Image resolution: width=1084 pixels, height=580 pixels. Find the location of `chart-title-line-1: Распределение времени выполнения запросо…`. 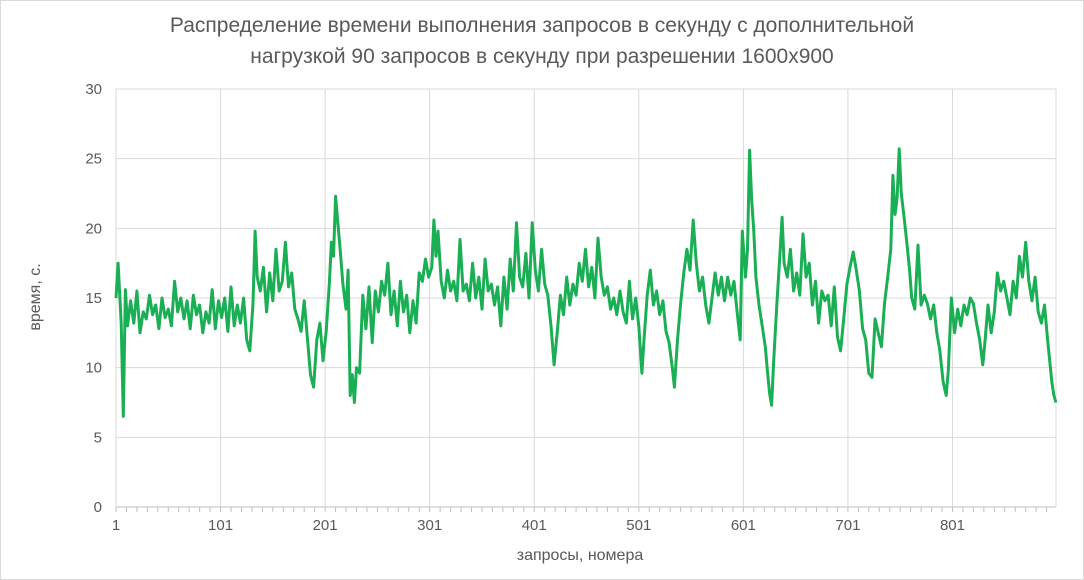

chart-title-line-1: Распределение времени выполнения запросо… is located at coordinates (542, 25).